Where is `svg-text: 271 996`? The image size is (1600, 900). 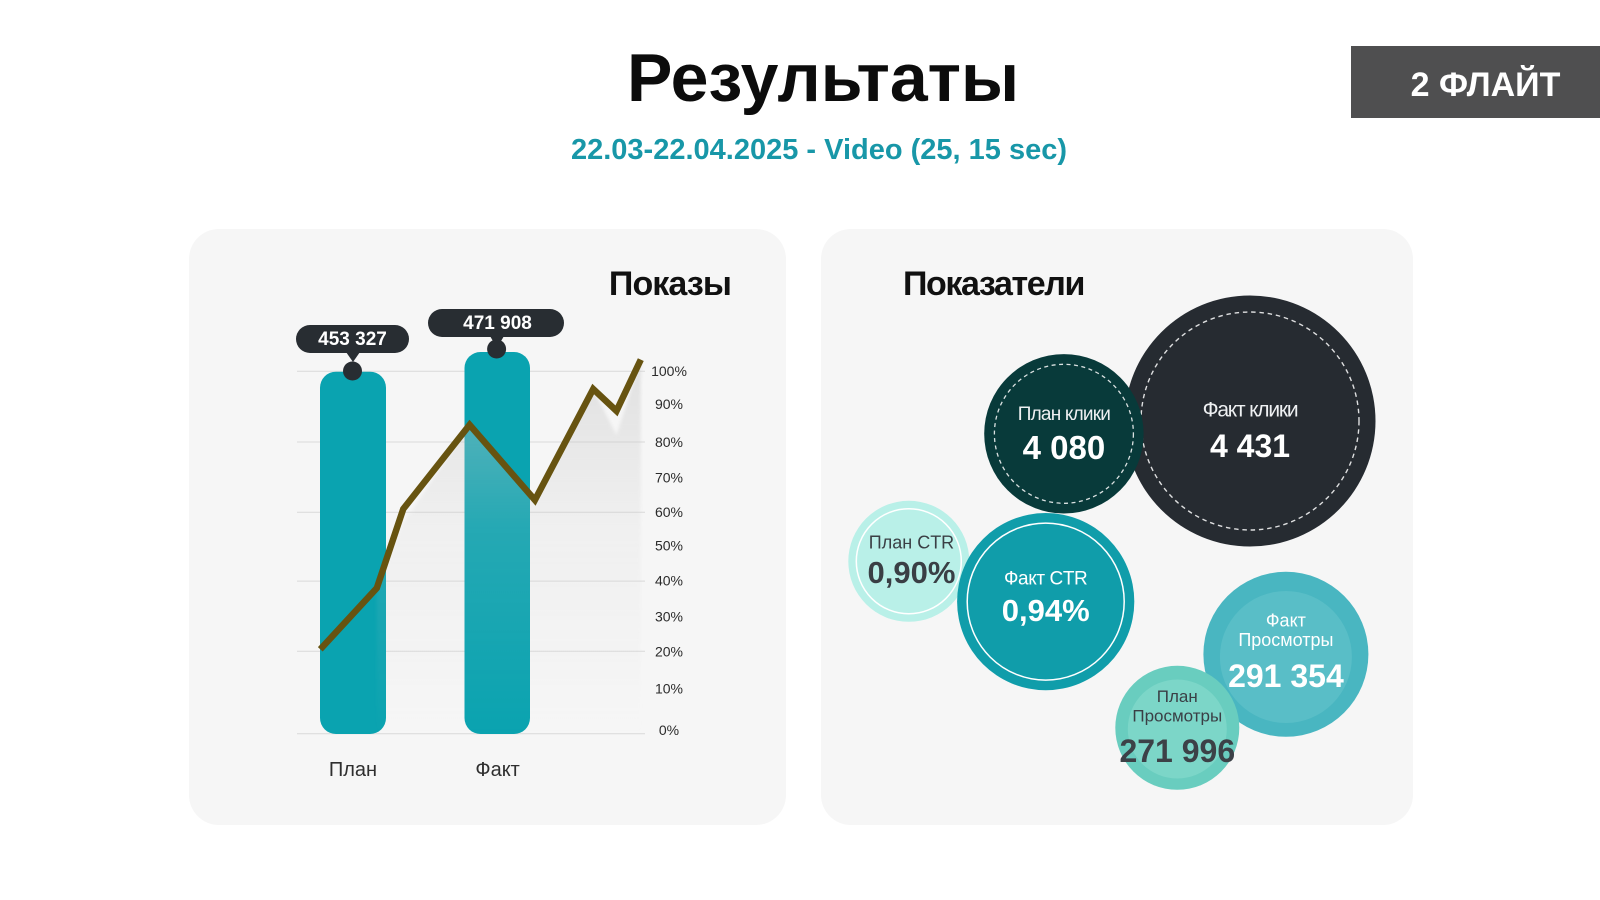
svg-text: 271 996 is located at coordinates (1177, 751).